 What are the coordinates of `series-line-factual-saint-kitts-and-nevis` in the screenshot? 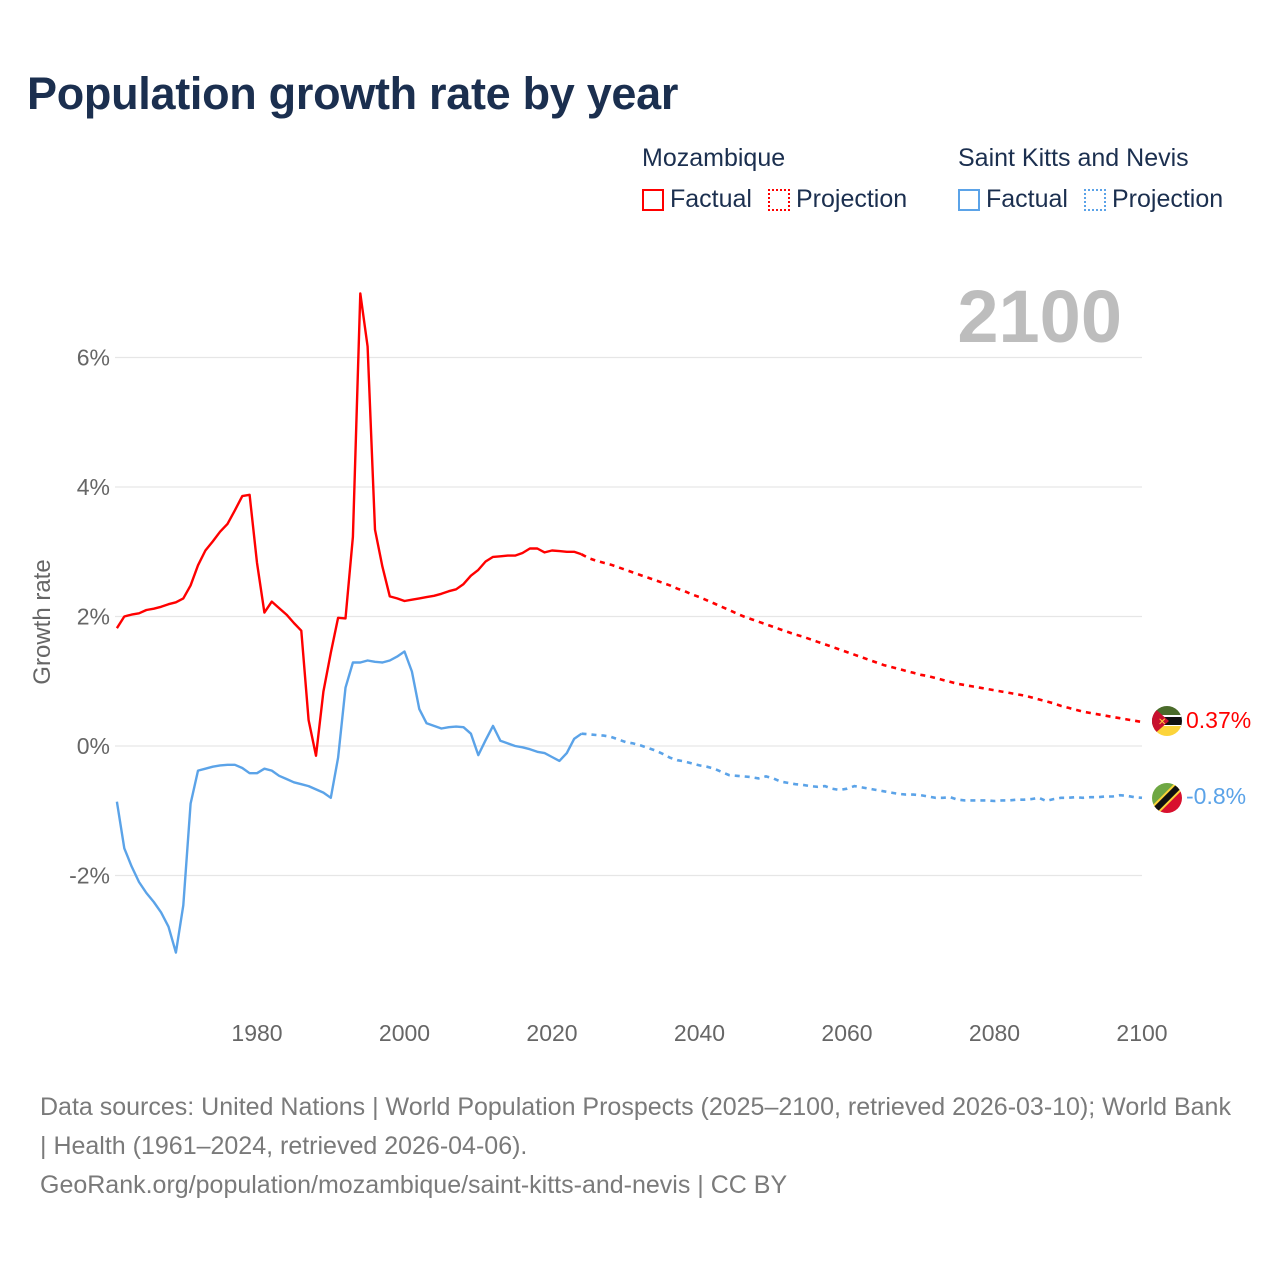 It's located at (349, 802).